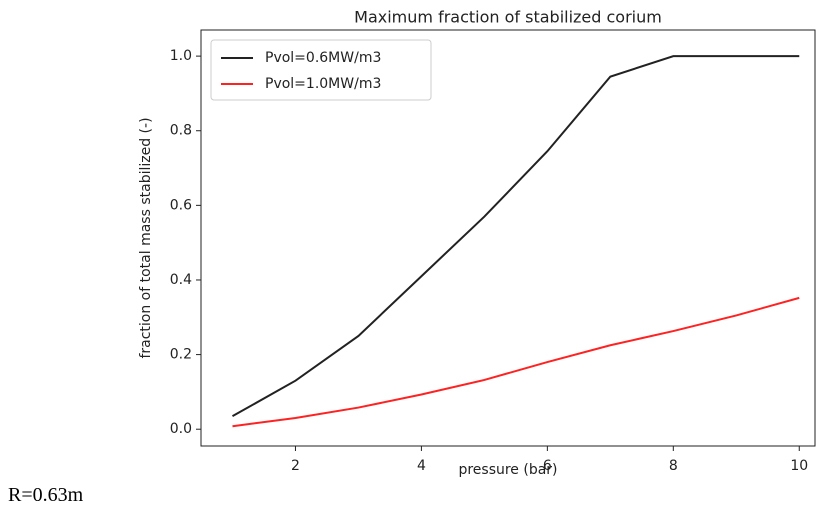 Image resolution: width=817 pixels, height=518 pixels. What do you see at coordinates (181, 280) in the screenshot?
I see `y-tick-label: 0.4` at bounding box center [181, 280].